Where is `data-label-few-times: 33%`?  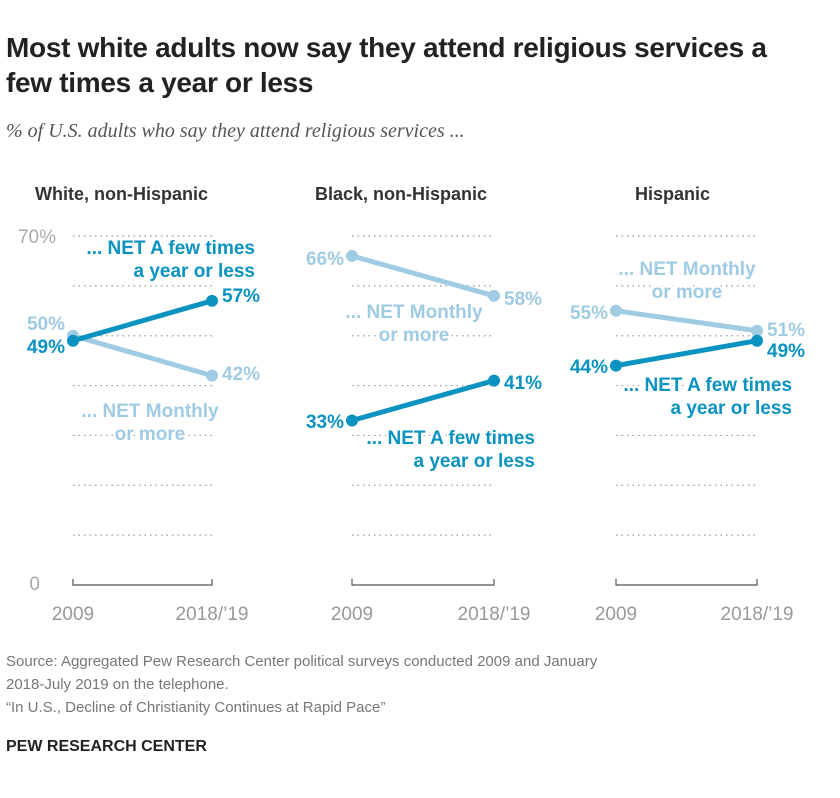
data-label-few-times: 33% is located at coordinates (325, 422).